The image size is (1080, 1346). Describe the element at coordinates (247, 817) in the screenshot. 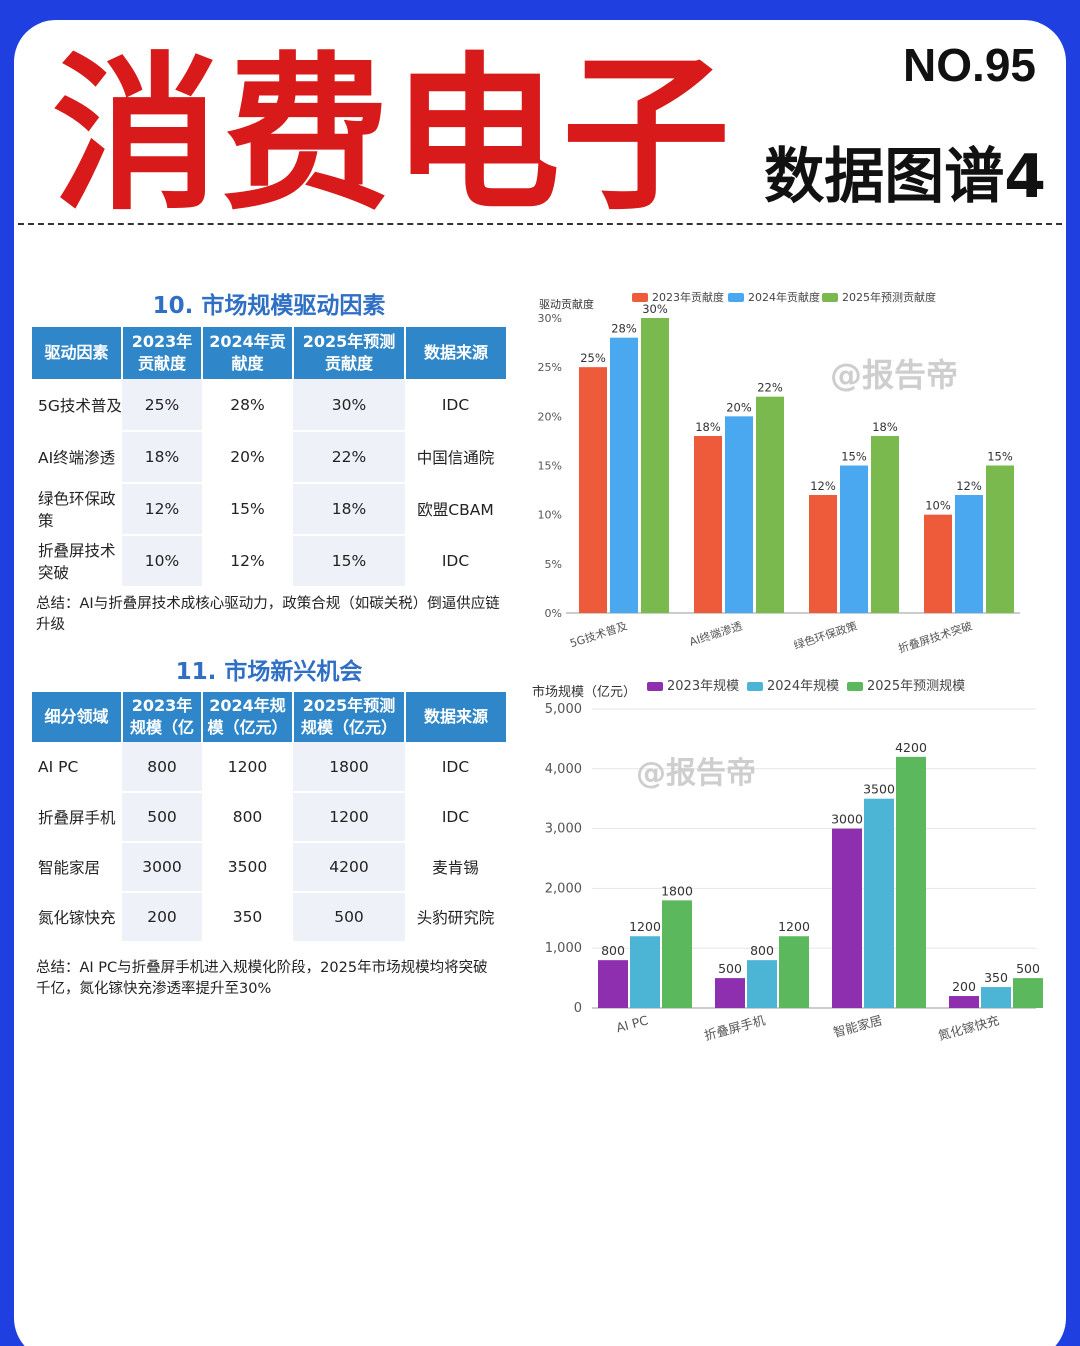

I see `table-cell: 800` at that location.